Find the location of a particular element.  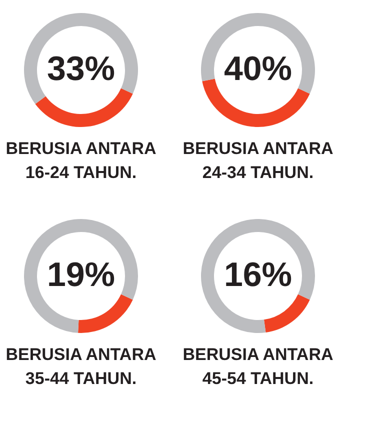

text: 33% is located at coordinates (81, 69).